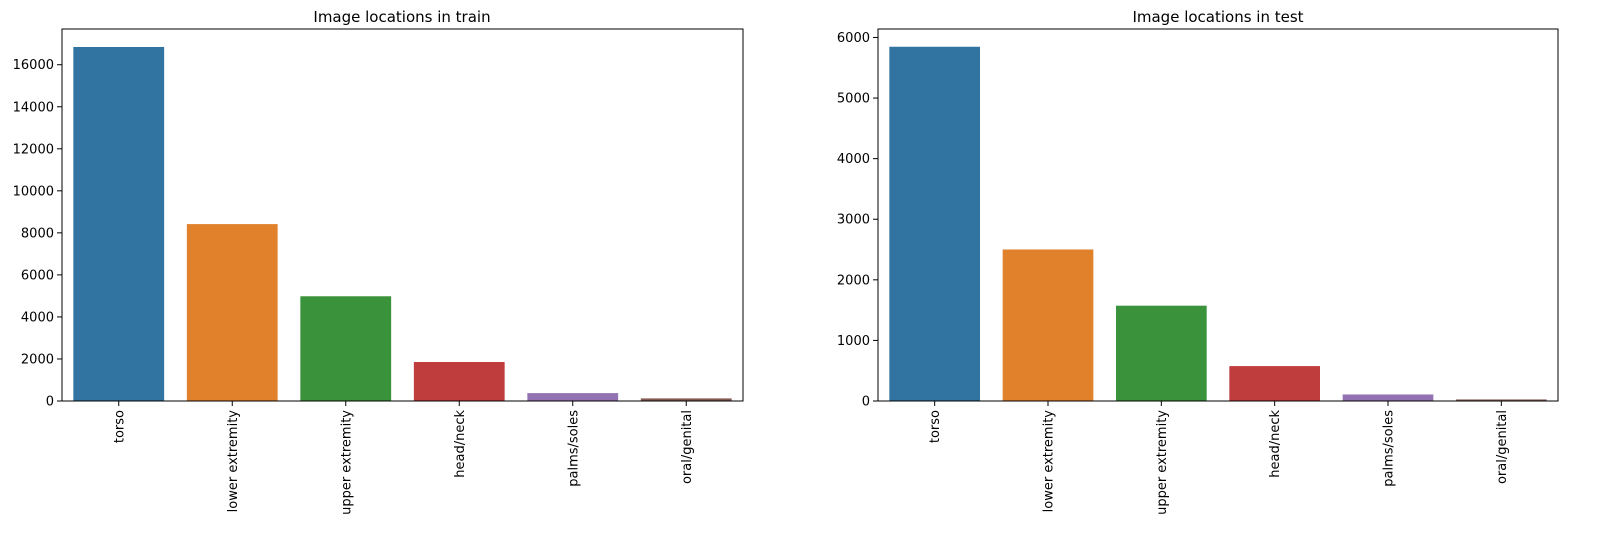 The height and width of the screenshot is (547, 1624). I want to click on y-tick-label: 1000, so click(853, 341).